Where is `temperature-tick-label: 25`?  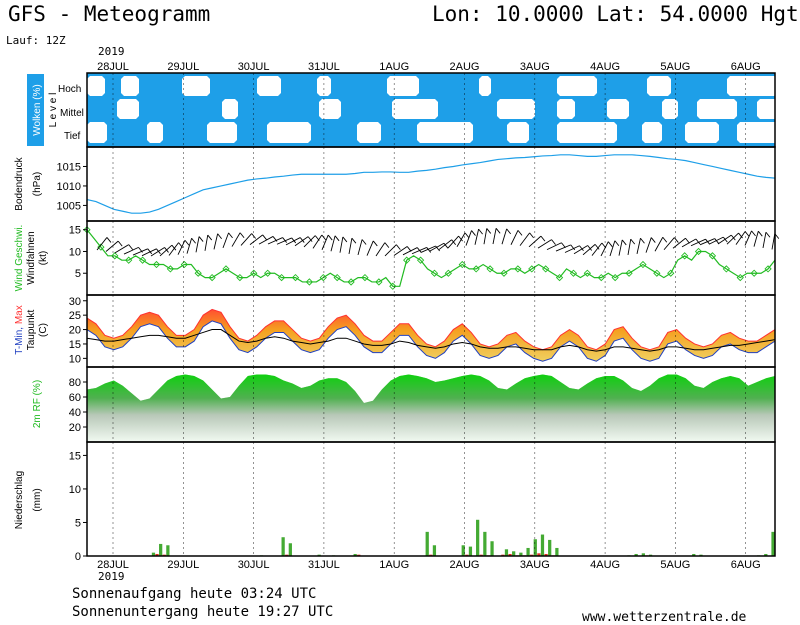 temperature-tick-label: 25 is located at coordinates (75, 316).